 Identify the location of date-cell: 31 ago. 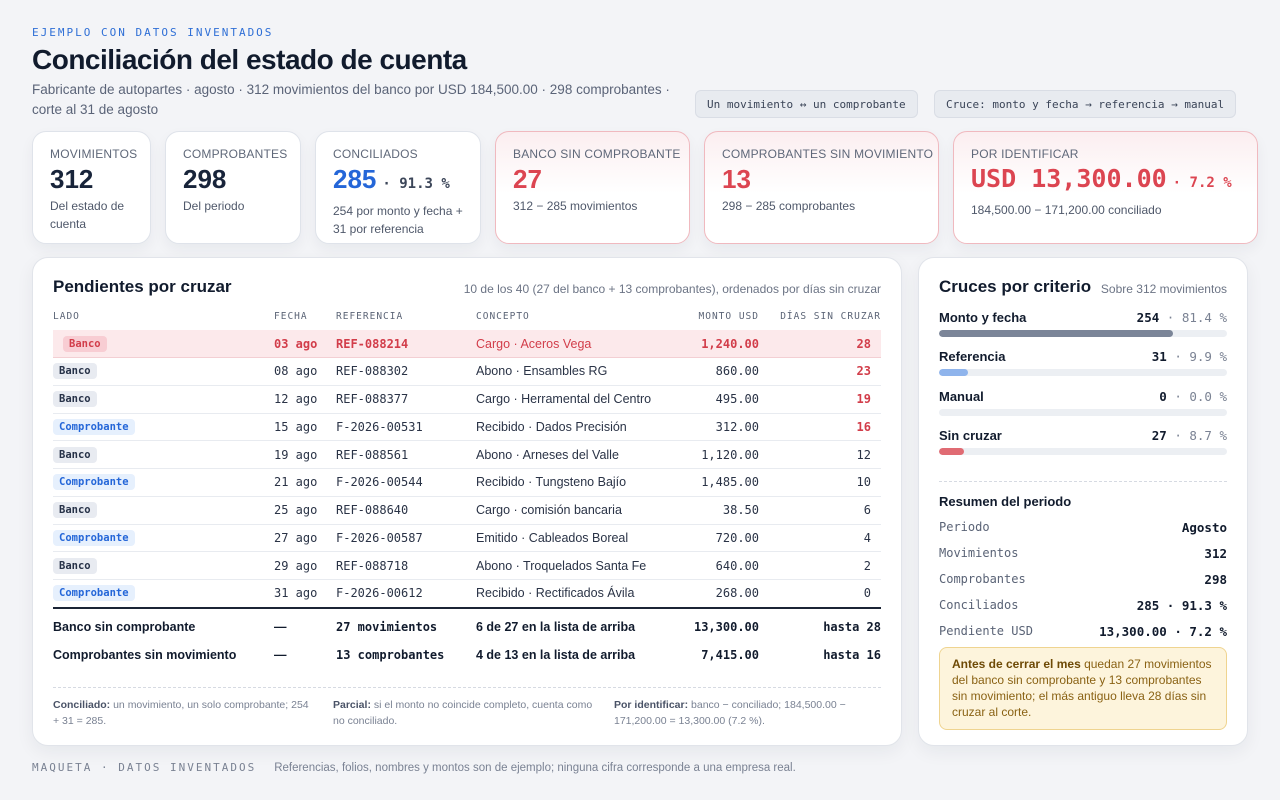
(296, 593).